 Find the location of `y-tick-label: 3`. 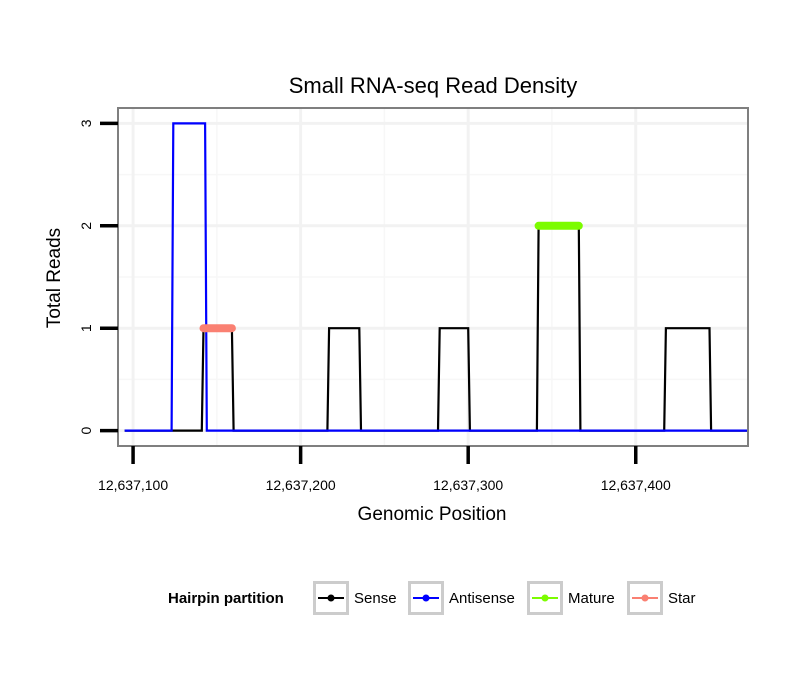

y-tick-label: 3 is located at coordinates (86, 123).